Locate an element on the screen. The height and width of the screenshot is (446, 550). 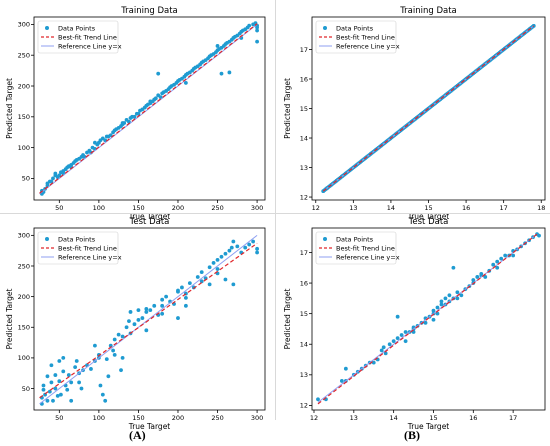
trend-line is located at coordinates (428, 108).